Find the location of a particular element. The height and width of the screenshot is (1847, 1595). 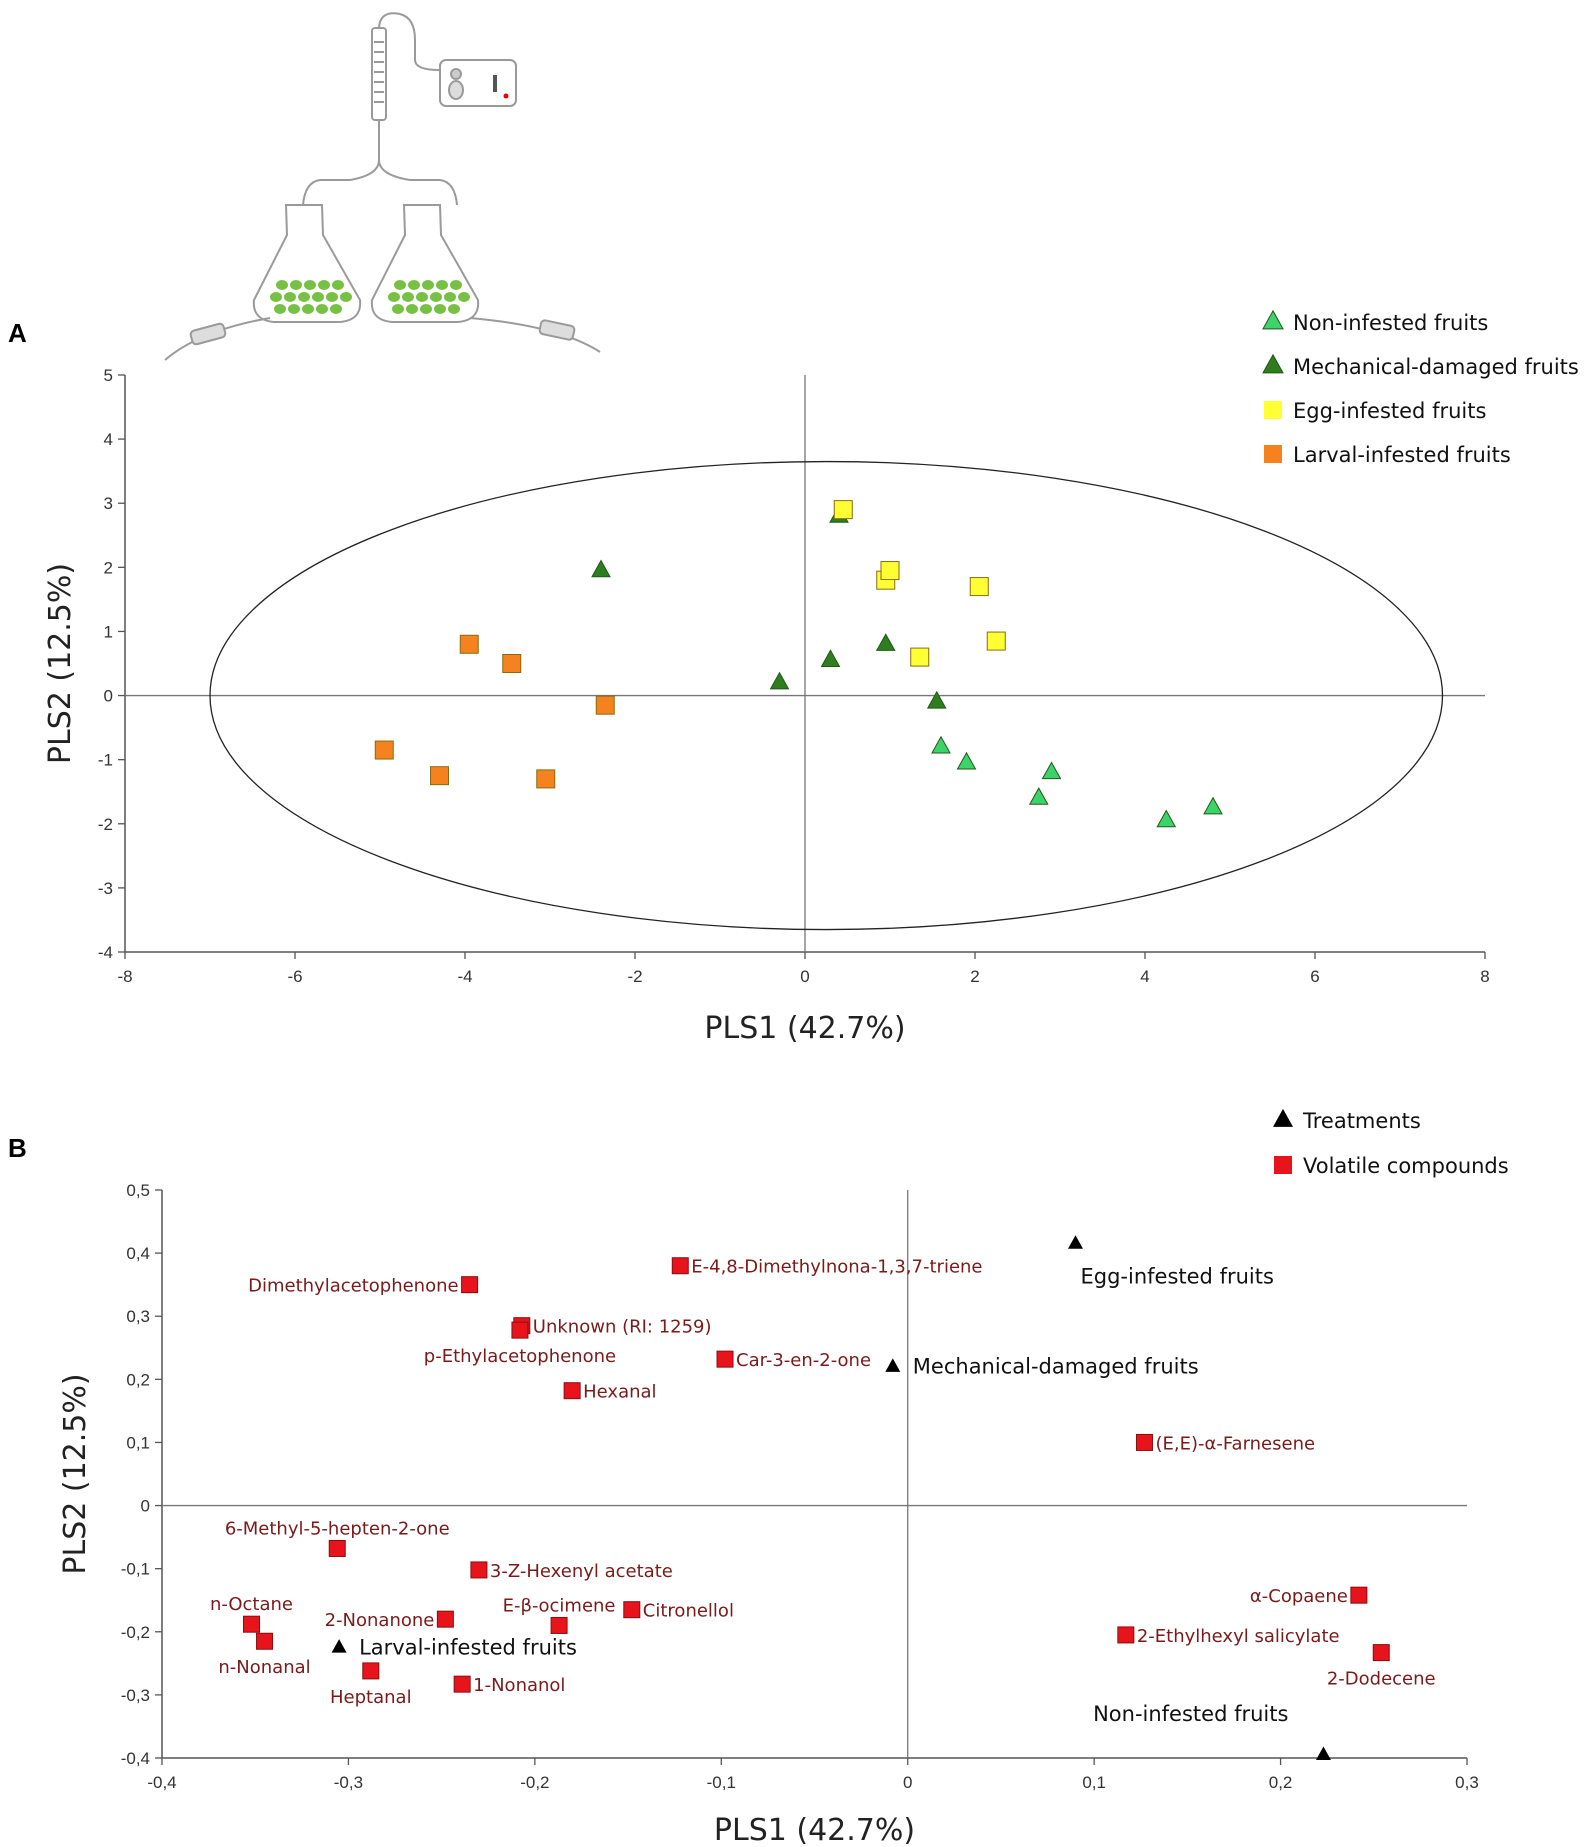

compound-label: 2-Dodecene is located at coordinates (1381, 1679).